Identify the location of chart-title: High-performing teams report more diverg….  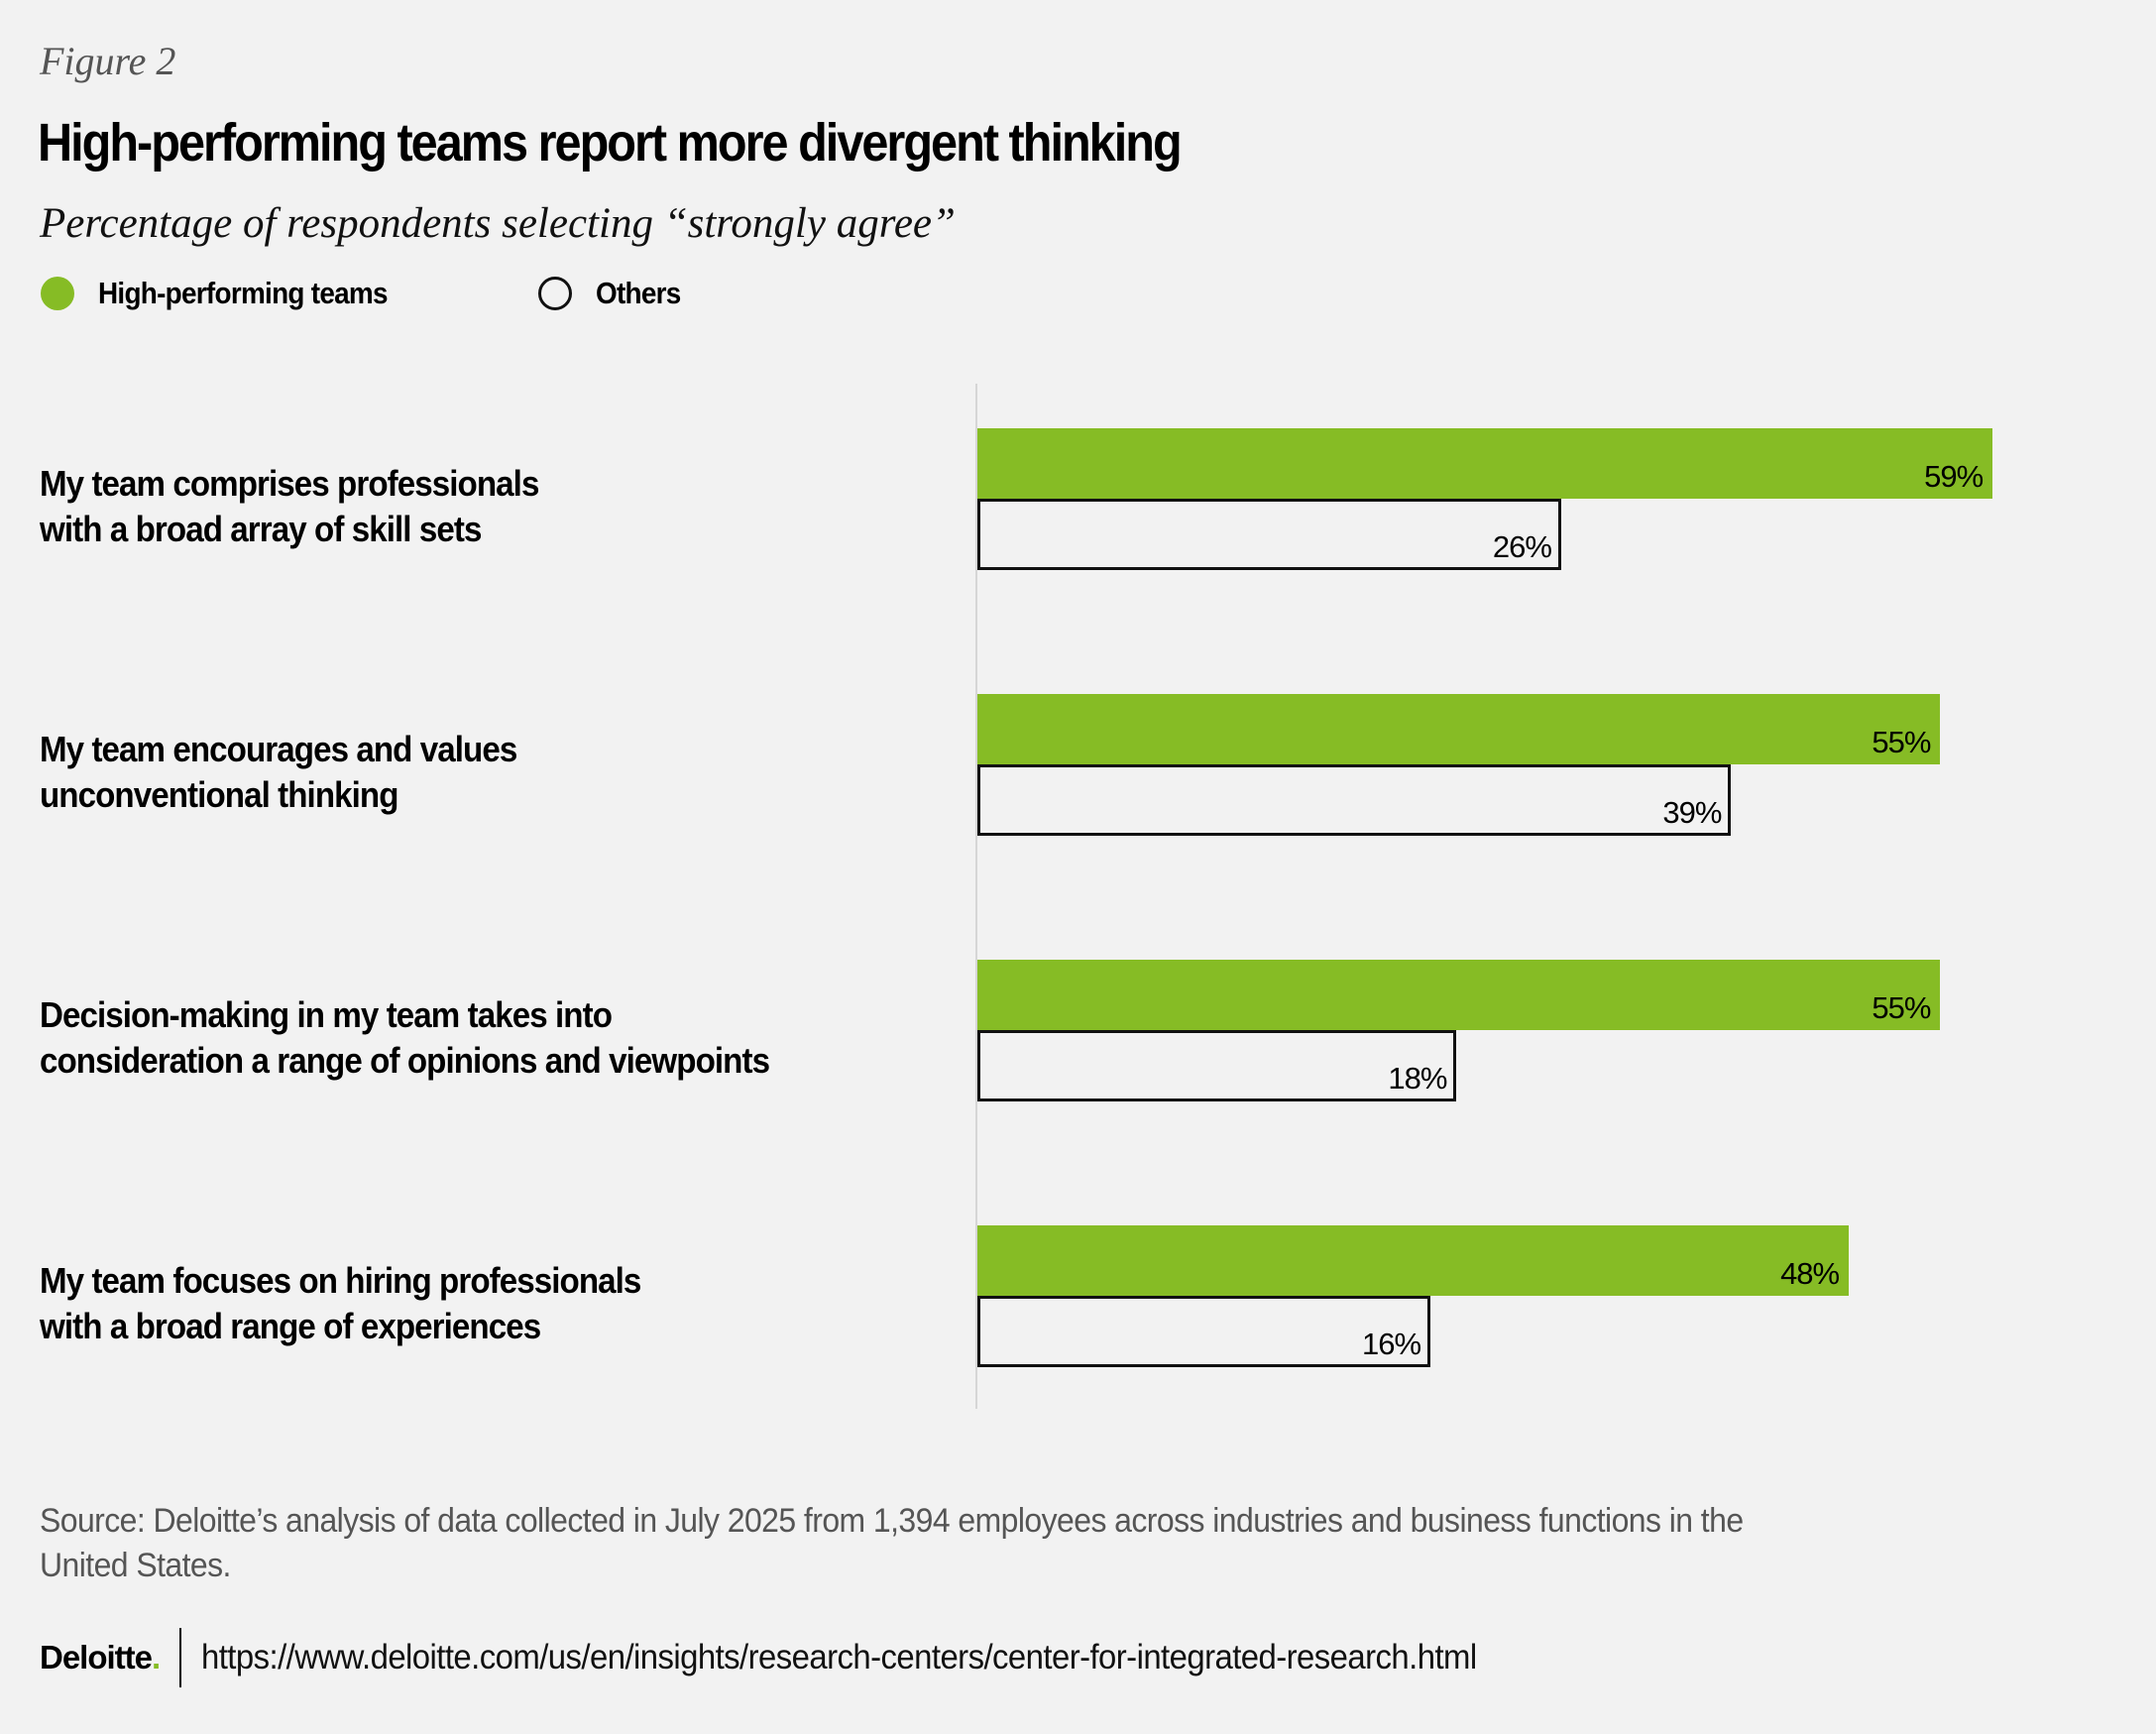
(610, 143).